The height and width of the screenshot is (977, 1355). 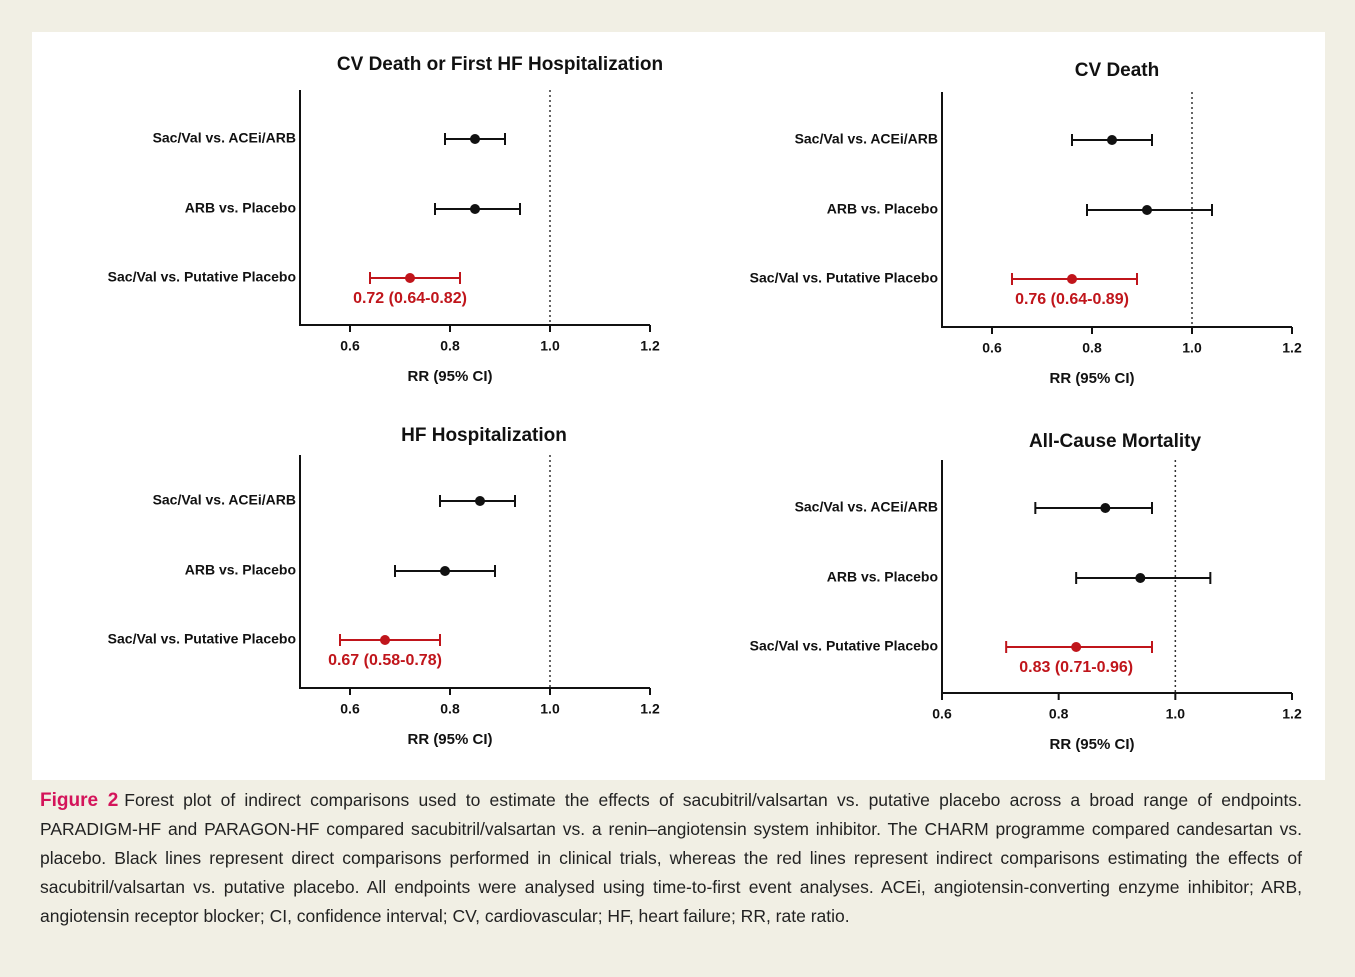 I want to click on data-label: 0.72 (0.64-0.82), so click(x=410, y=298).